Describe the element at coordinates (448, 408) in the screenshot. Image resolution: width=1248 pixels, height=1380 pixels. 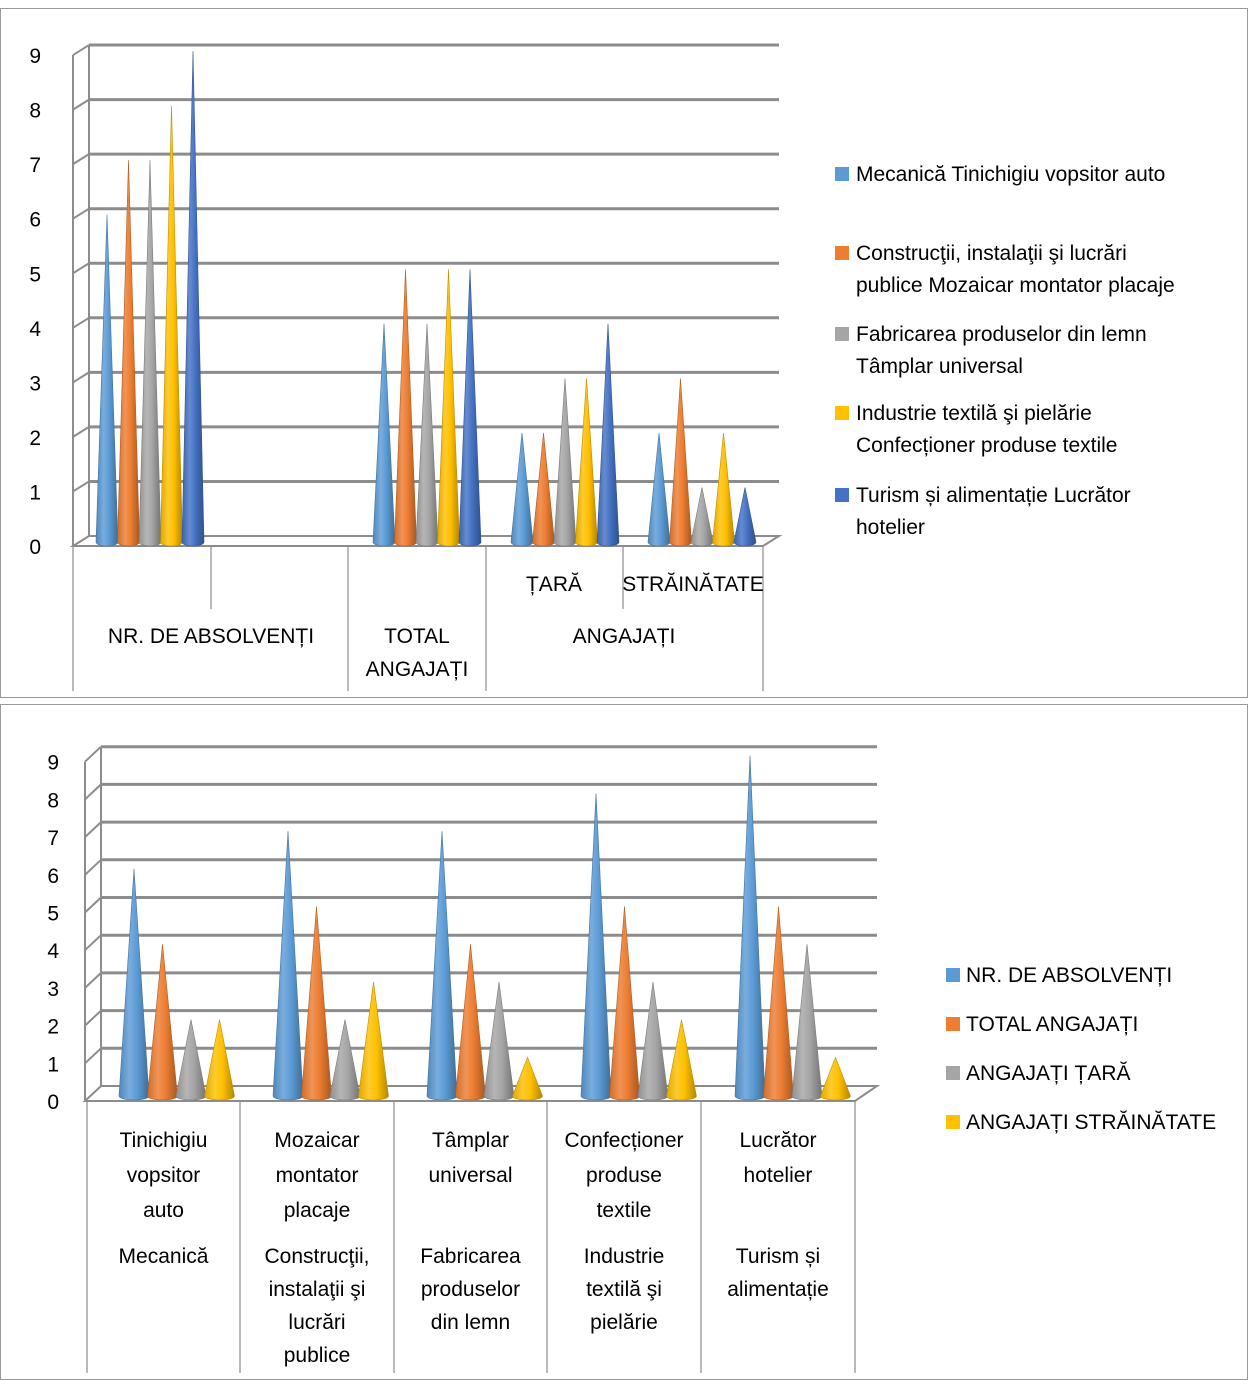
I see `chart1-cone-total-angajati-industrie-textila-si-pie` at that location.